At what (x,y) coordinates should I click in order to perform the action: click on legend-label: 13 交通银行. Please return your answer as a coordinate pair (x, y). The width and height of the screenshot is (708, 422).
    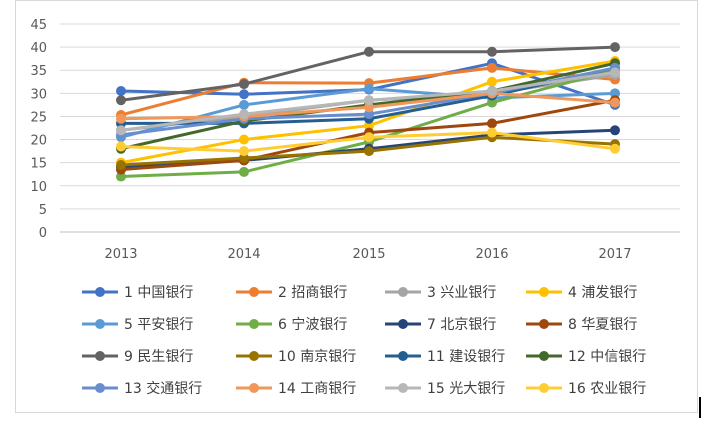
    Looking at the image, I should click on (163, 388).